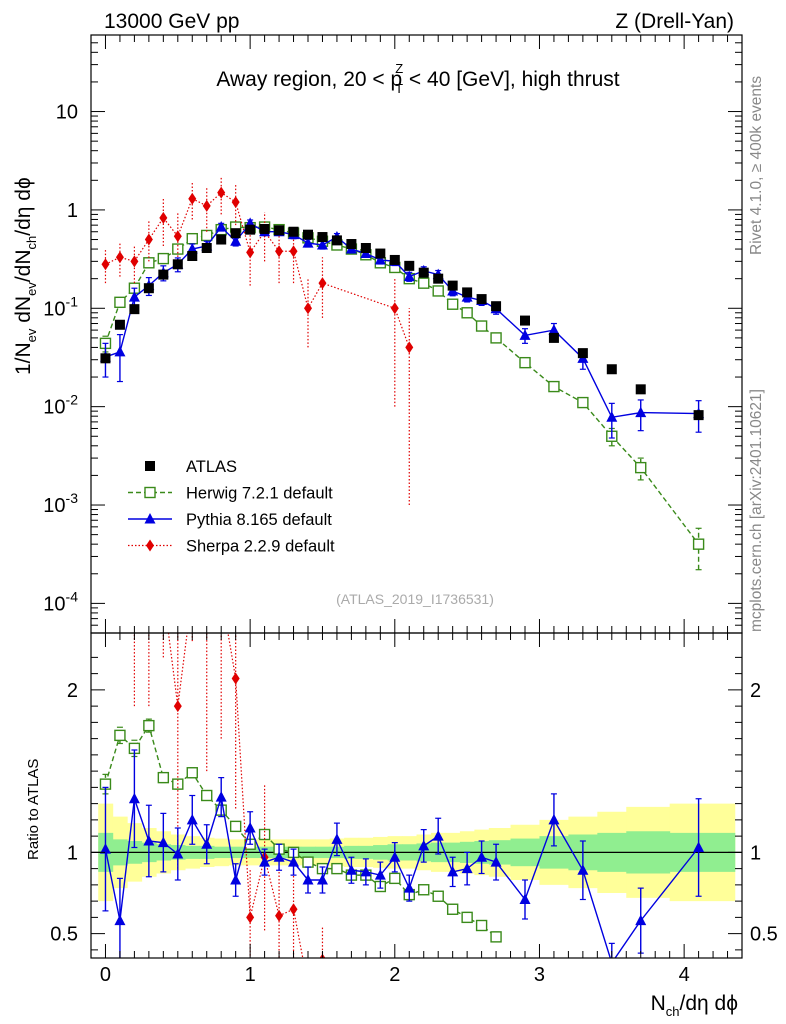 The image size is (786, 1024). Describe the element at coordinates (211, 467) in the screenshot. I see `legend-label: ATLAS` at that location.